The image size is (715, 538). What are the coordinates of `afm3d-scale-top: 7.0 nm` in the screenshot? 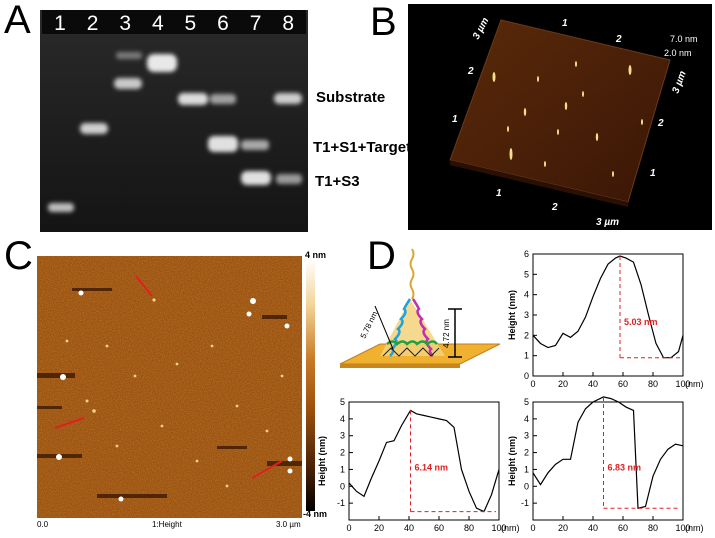 It's located at (684, 39).